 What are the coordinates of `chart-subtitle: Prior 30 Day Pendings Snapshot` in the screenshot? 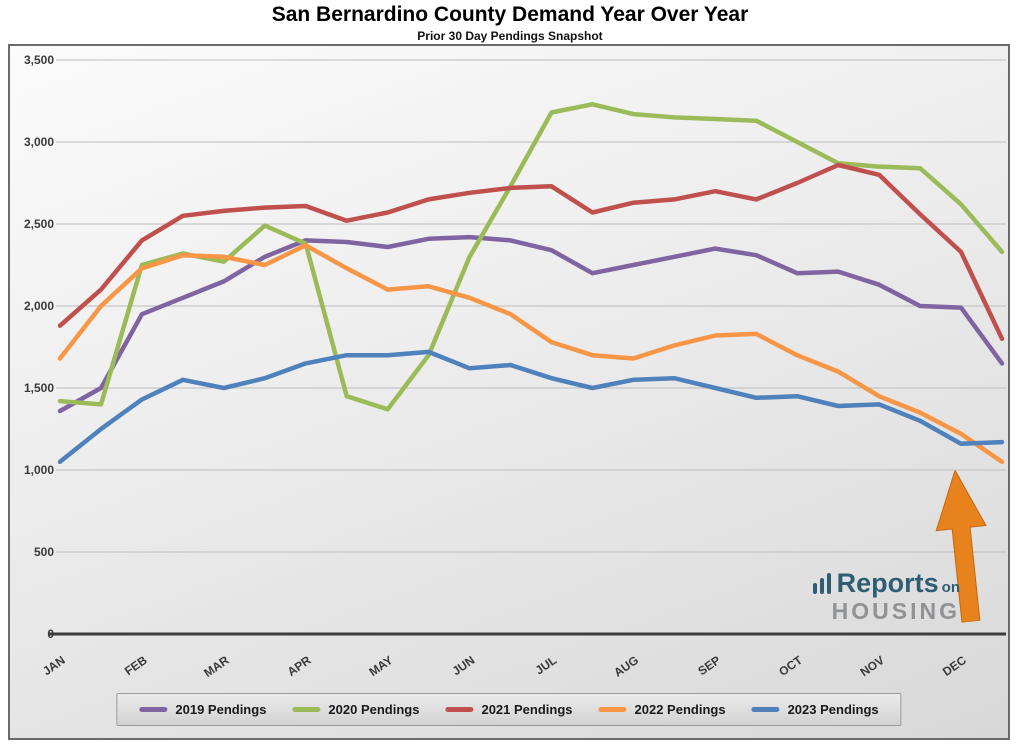 It's located at (510, 36).